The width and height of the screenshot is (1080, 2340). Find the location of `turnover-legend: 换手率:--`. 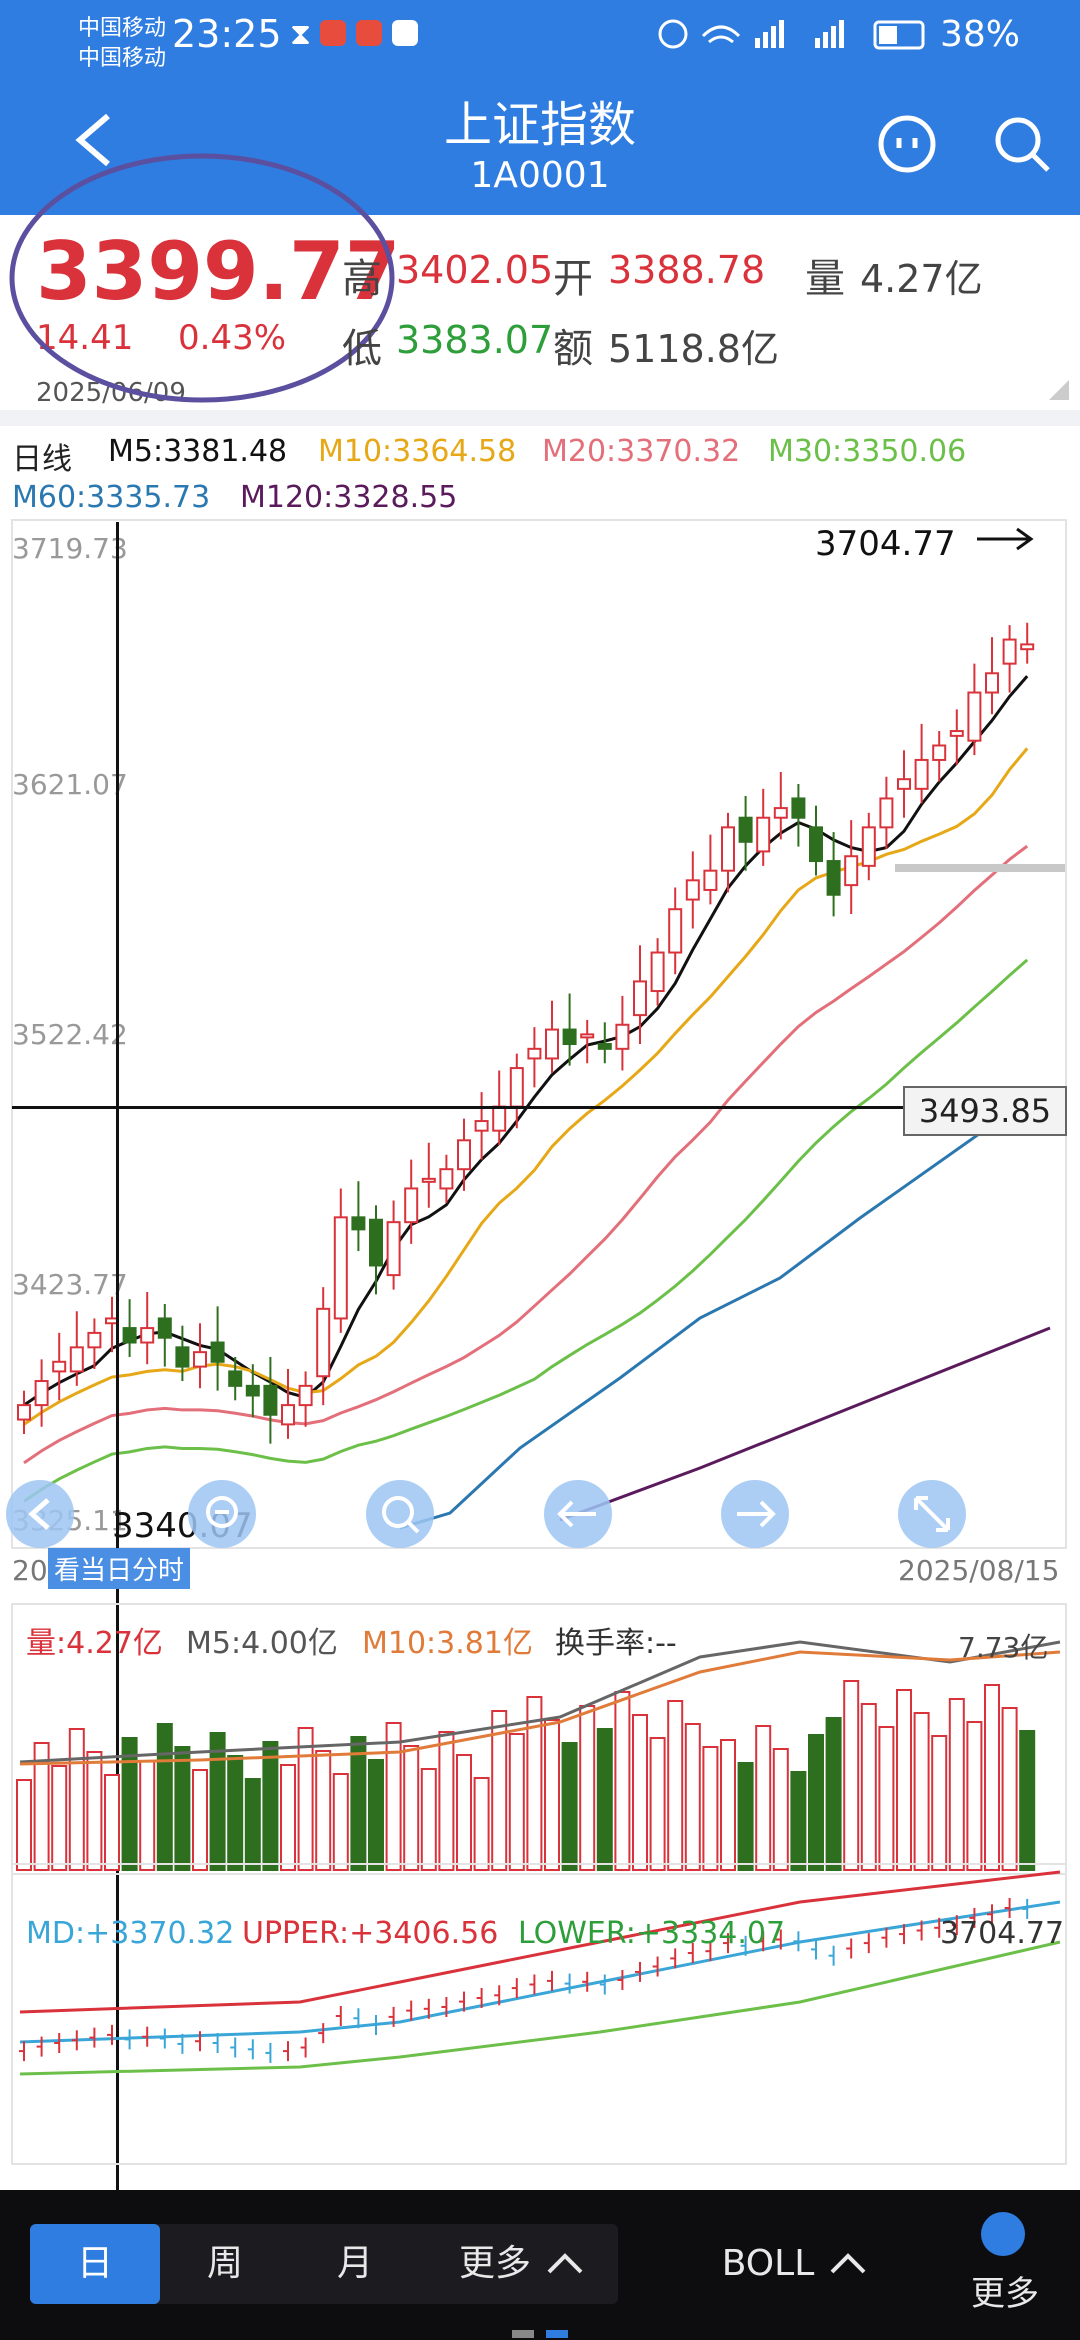

turnover-legend: 换手率:-- is located at coordinates (616, 1643).